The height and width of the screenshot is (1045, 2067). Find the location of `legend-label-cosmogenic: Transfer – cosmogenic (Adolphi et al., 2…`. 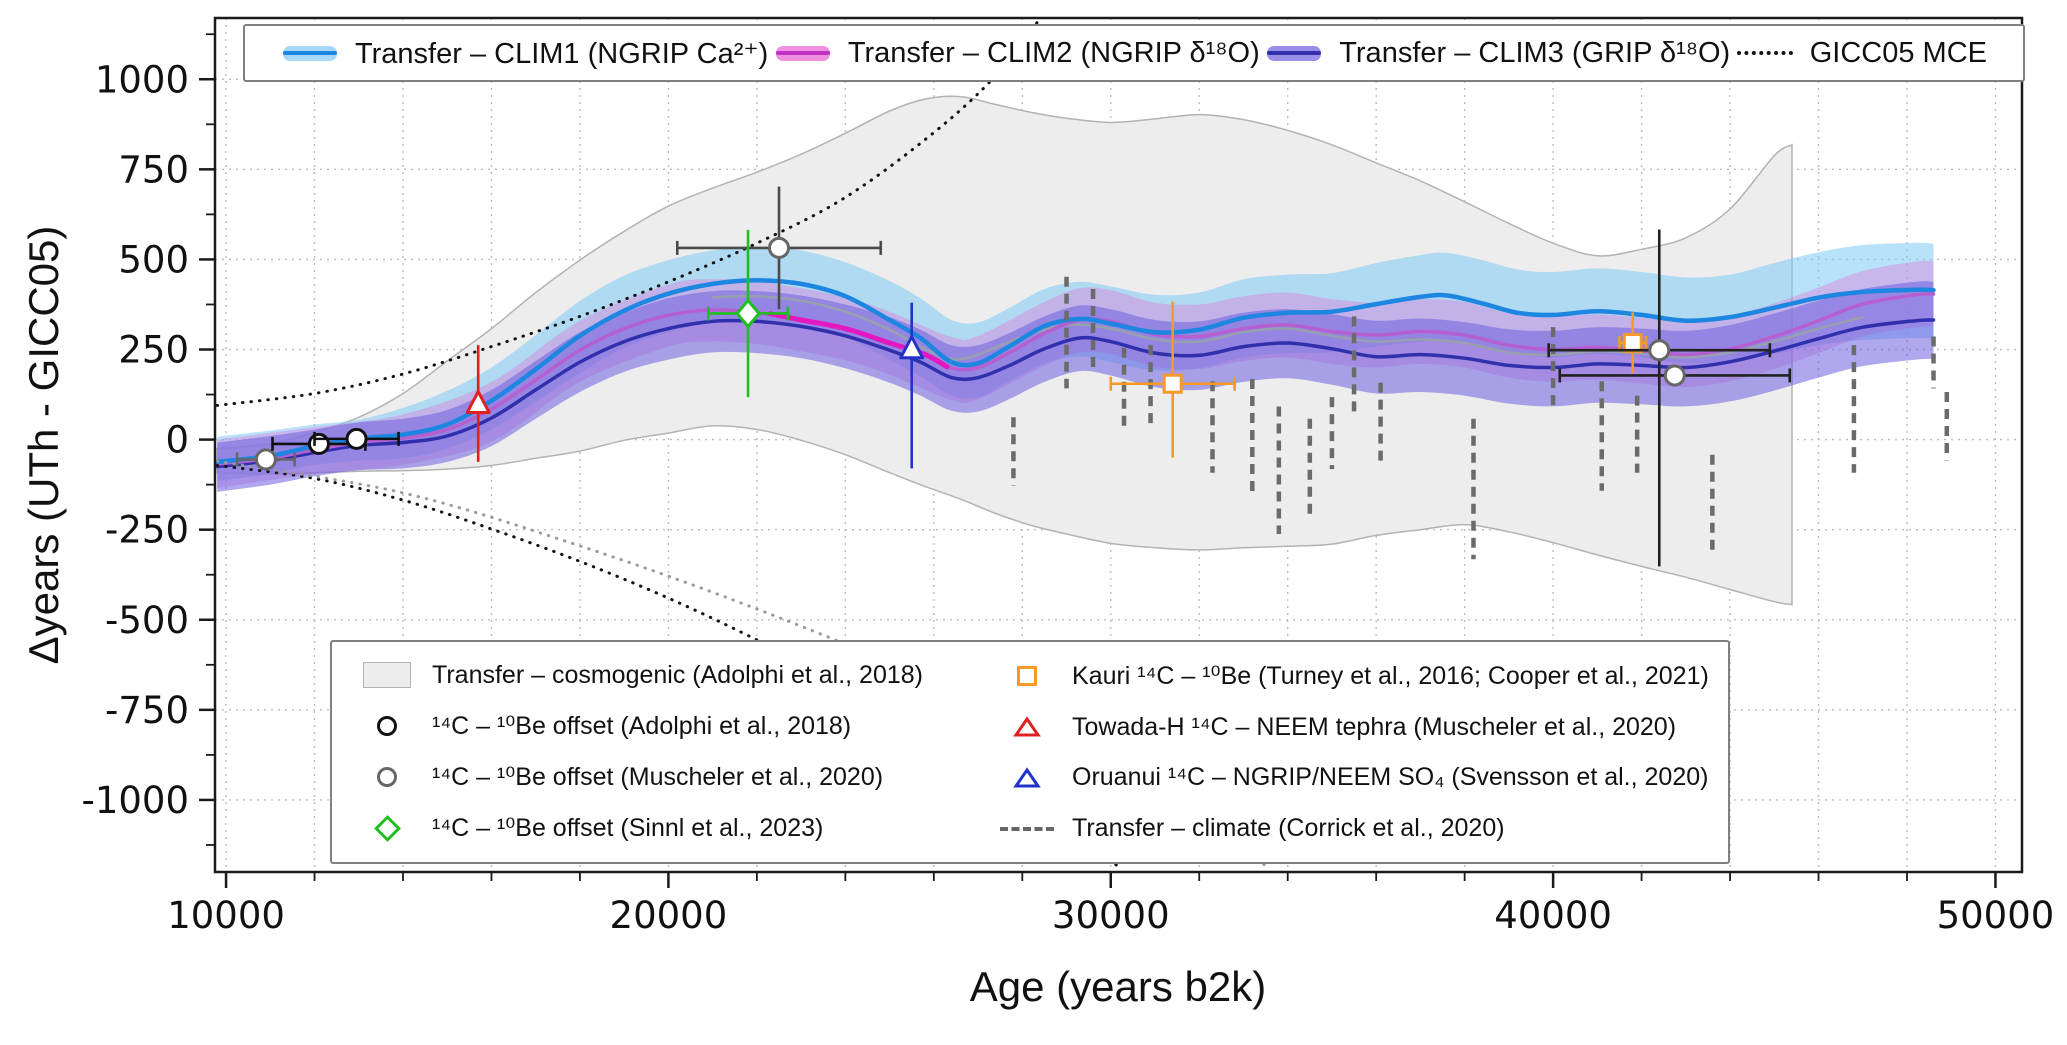

legend-label-cosmogenic: Transfer – cosmogenic (Adolphi et al., 2… is located at coordinates (677, 674).